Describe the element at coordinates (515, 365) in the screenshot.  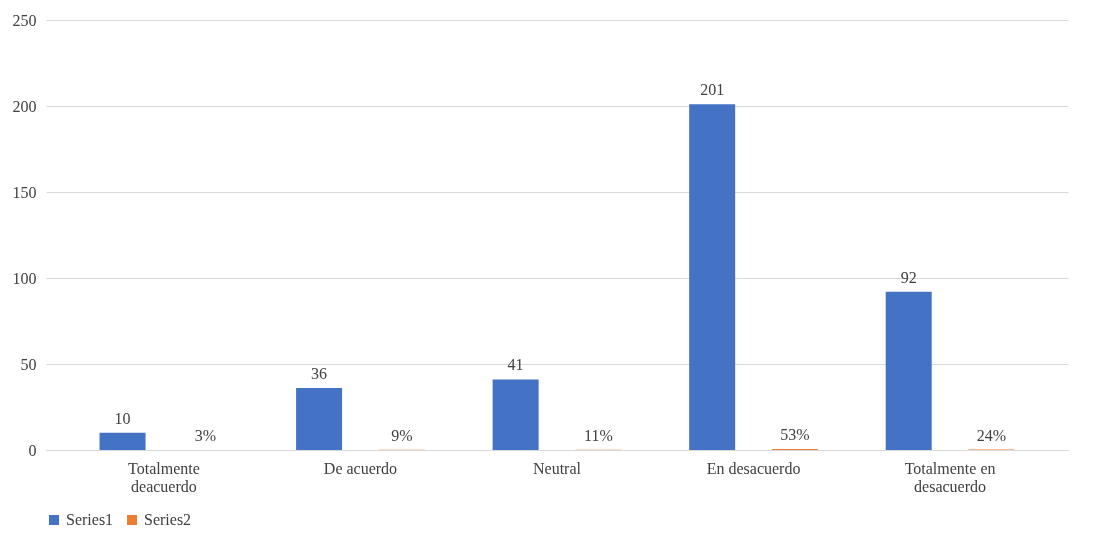
I see `data-label: 41` at that location.